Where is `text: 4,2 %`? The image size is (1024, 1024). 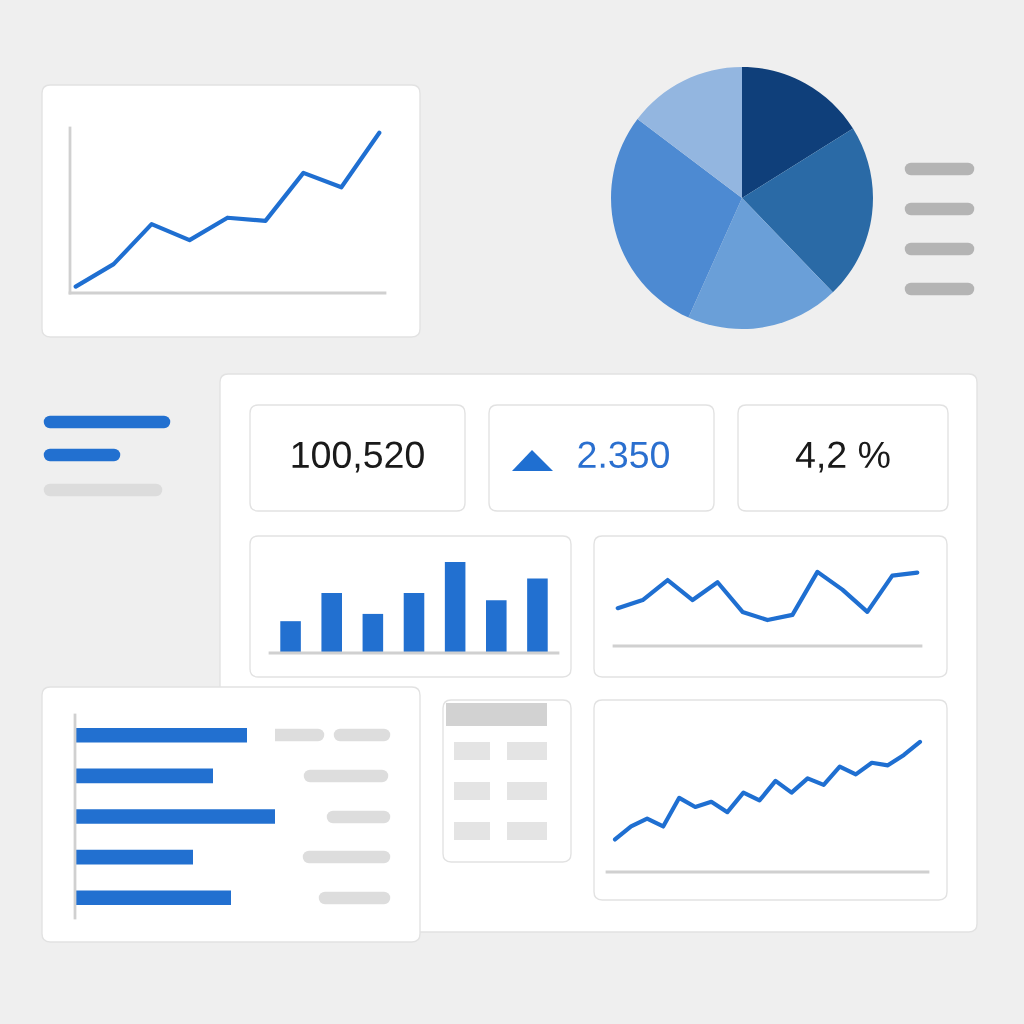
text: 4,2 % is located at coordinates (842, 457).